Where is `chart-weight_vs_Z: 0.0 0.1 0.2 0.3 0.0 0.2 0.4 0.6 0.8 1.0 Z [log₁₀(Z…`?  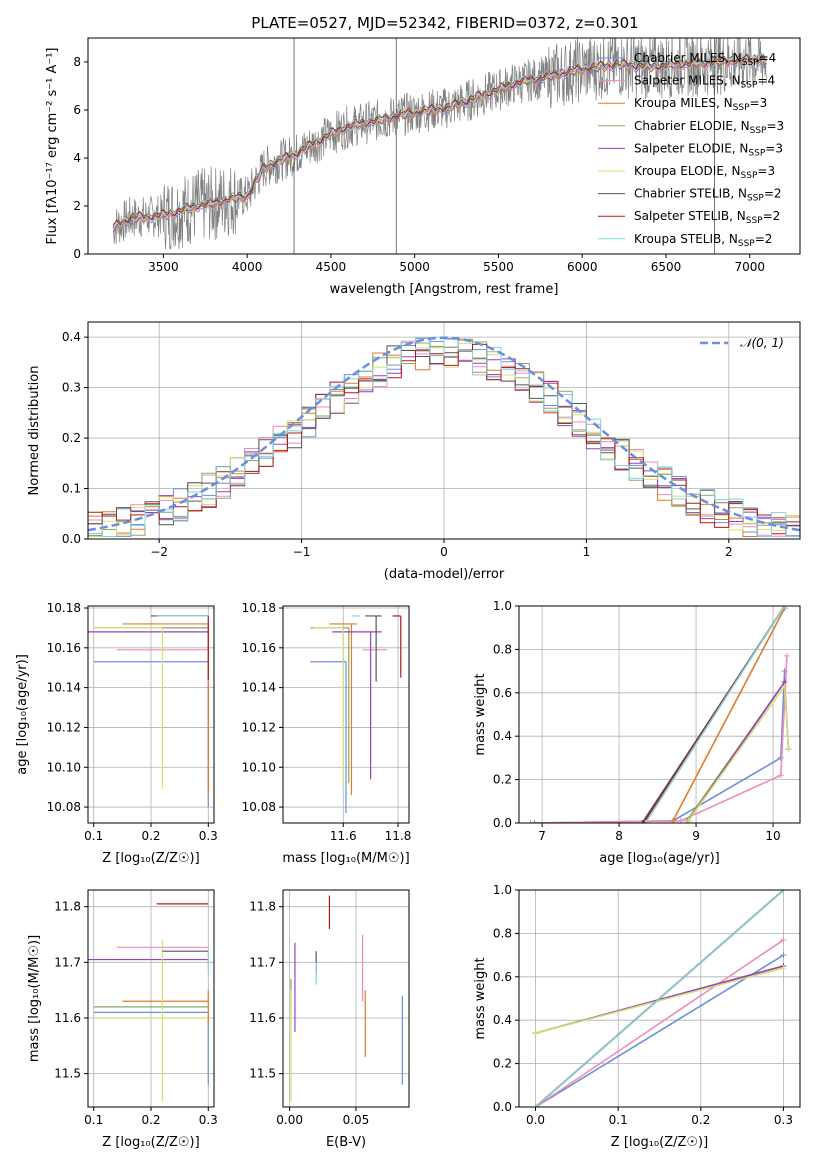 chart-weight_vs_Z: 0.0 0.1 0.2 0.3 0.0 0.2 0.4 0.6 0.8 1.0 Z [log₁₀(Z… is located at coordinates (637, 1016).